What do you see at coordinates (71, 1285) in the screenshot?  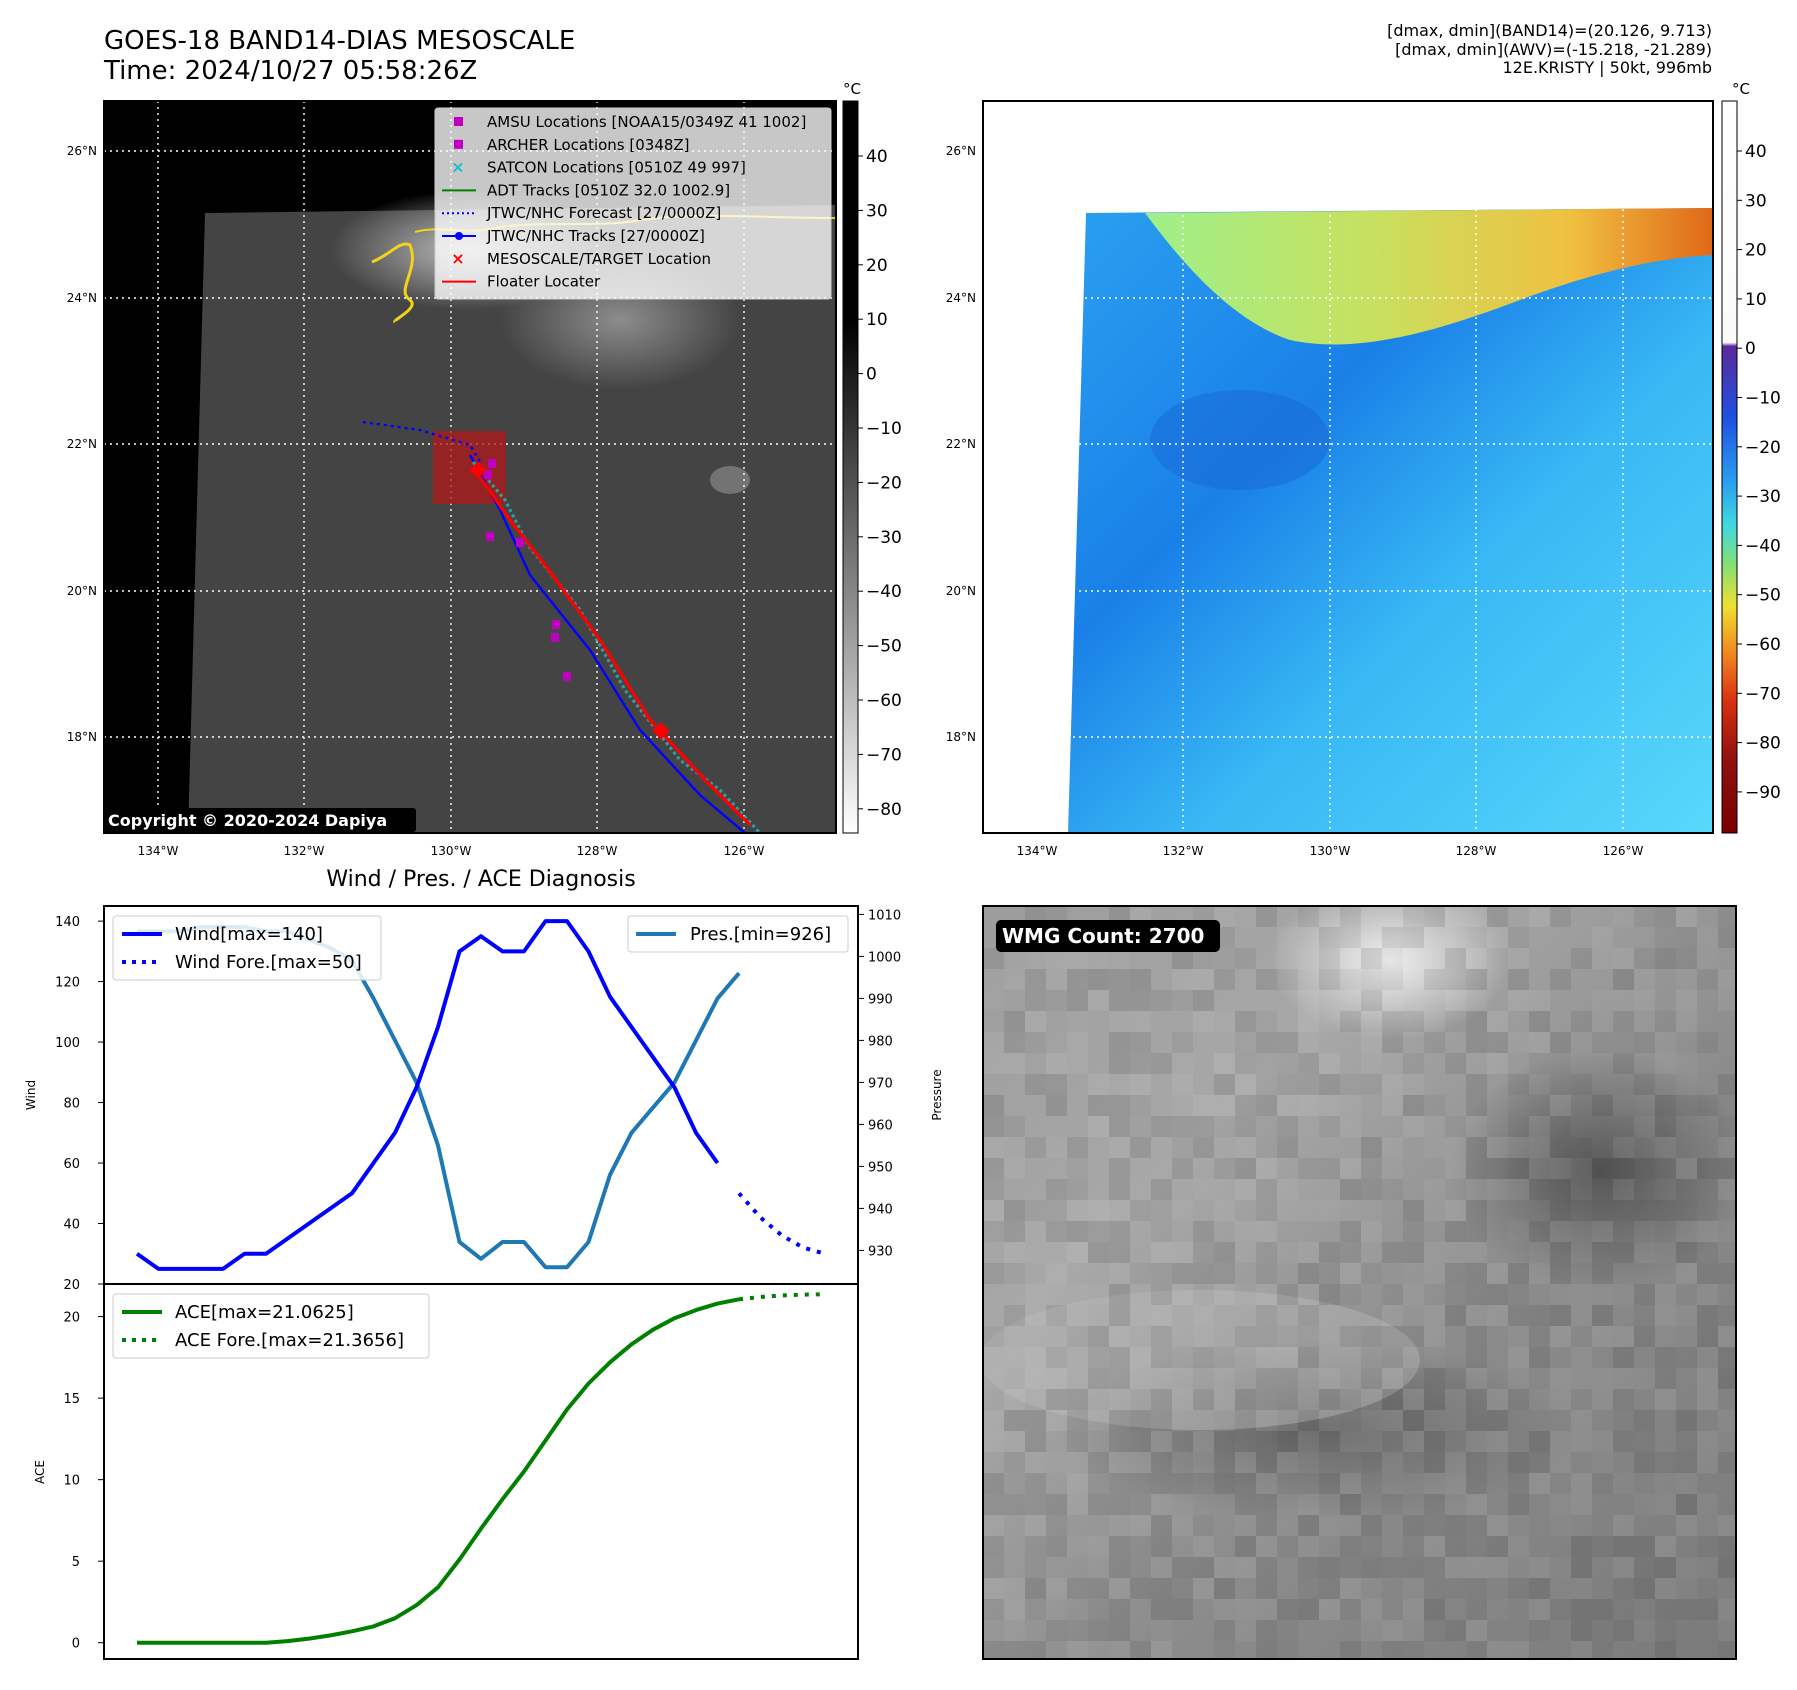 I see `y-tick-label: 20` at bounding box center [71, 1285].